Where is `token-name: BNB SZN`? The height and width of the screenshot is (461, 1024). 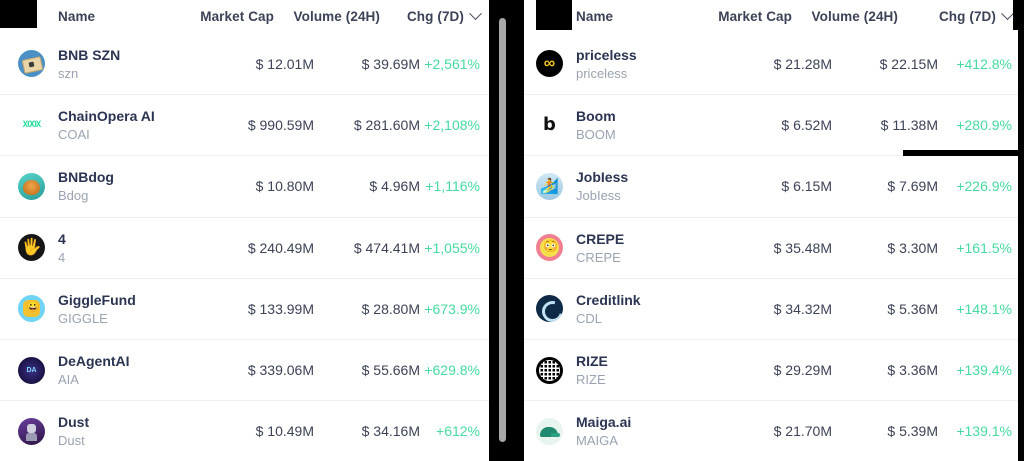
token-name: BNB SZN is located at coordinates (89, 54).